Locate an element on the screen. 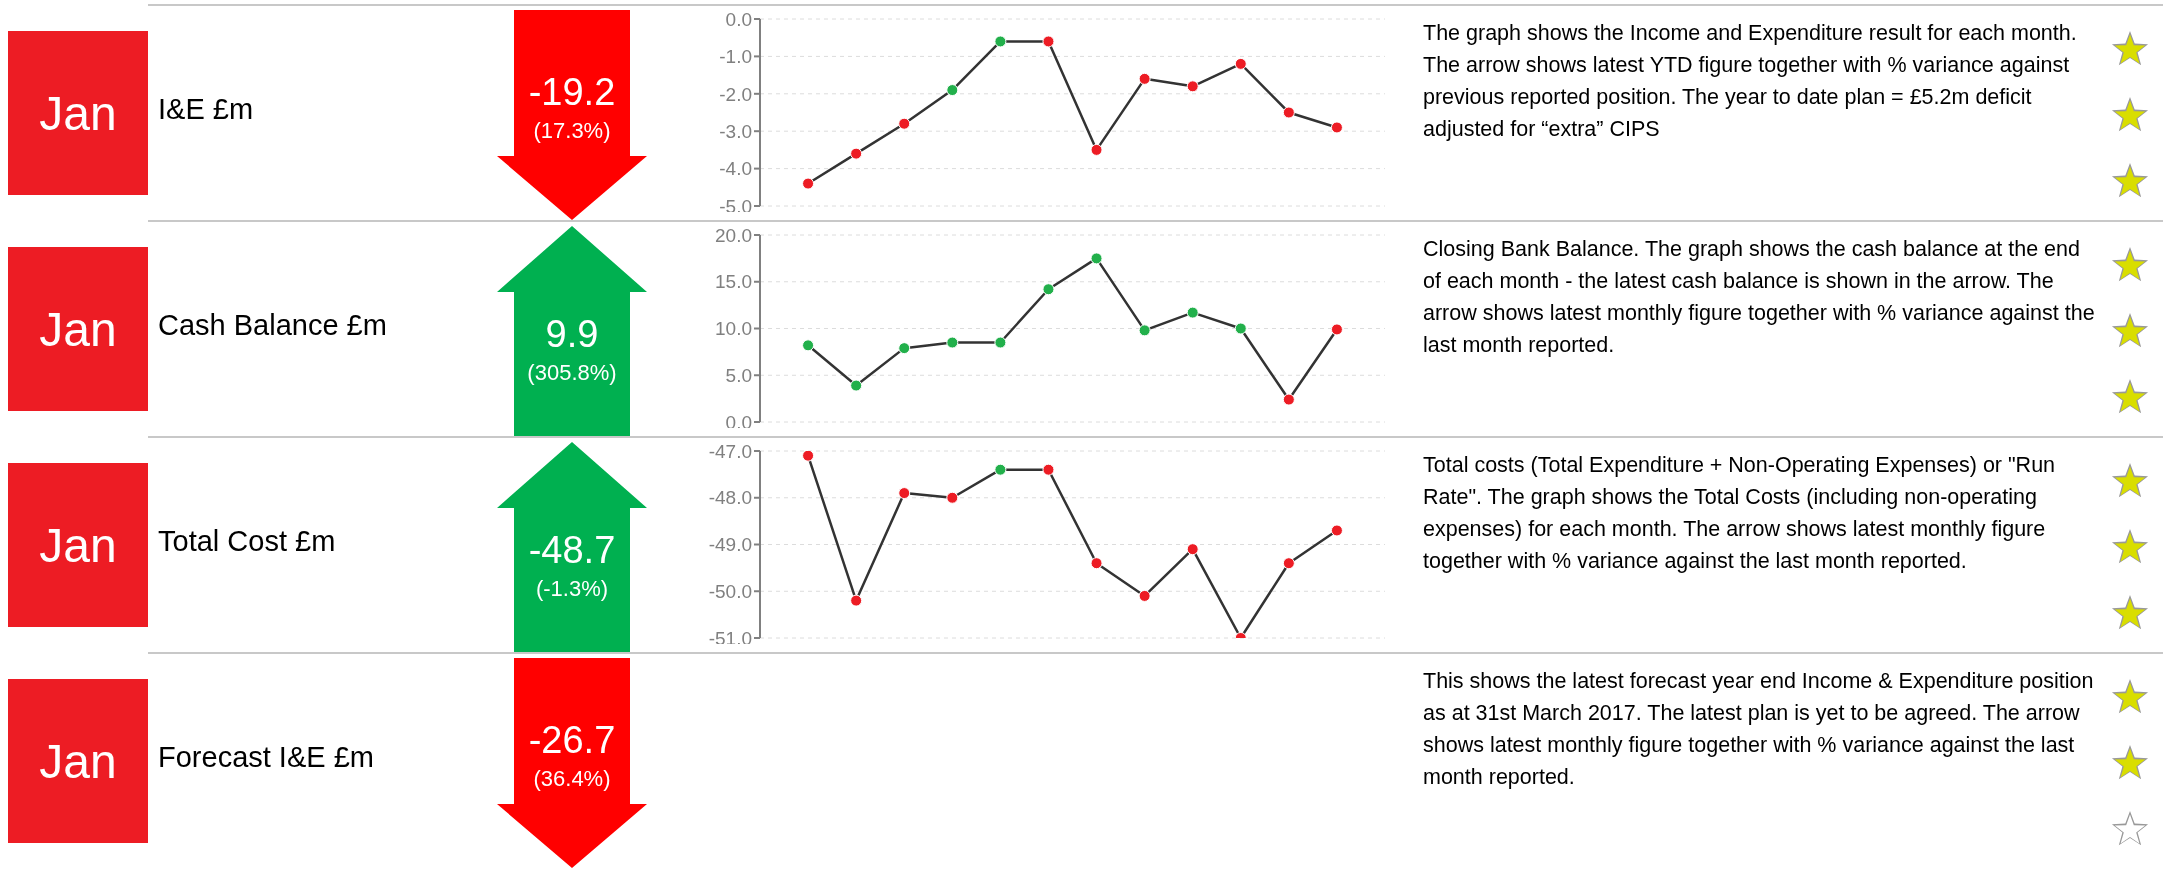  y-tick-label: -48.0 is located at coordinates (730, 498).